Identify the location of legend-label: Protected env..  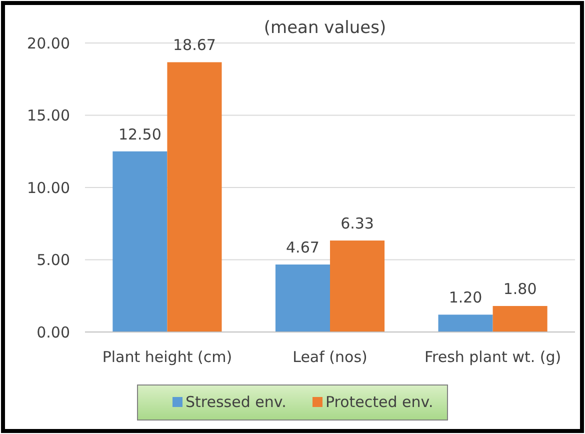
(380, 402).